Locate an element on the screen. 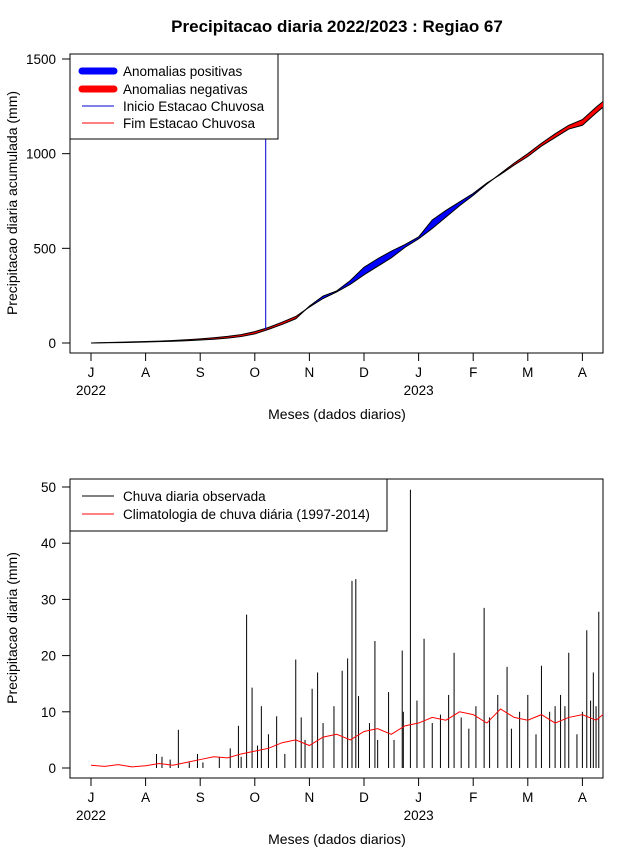  y-axis: 0 500 1000 1500 is located at coordinates (48, 201).